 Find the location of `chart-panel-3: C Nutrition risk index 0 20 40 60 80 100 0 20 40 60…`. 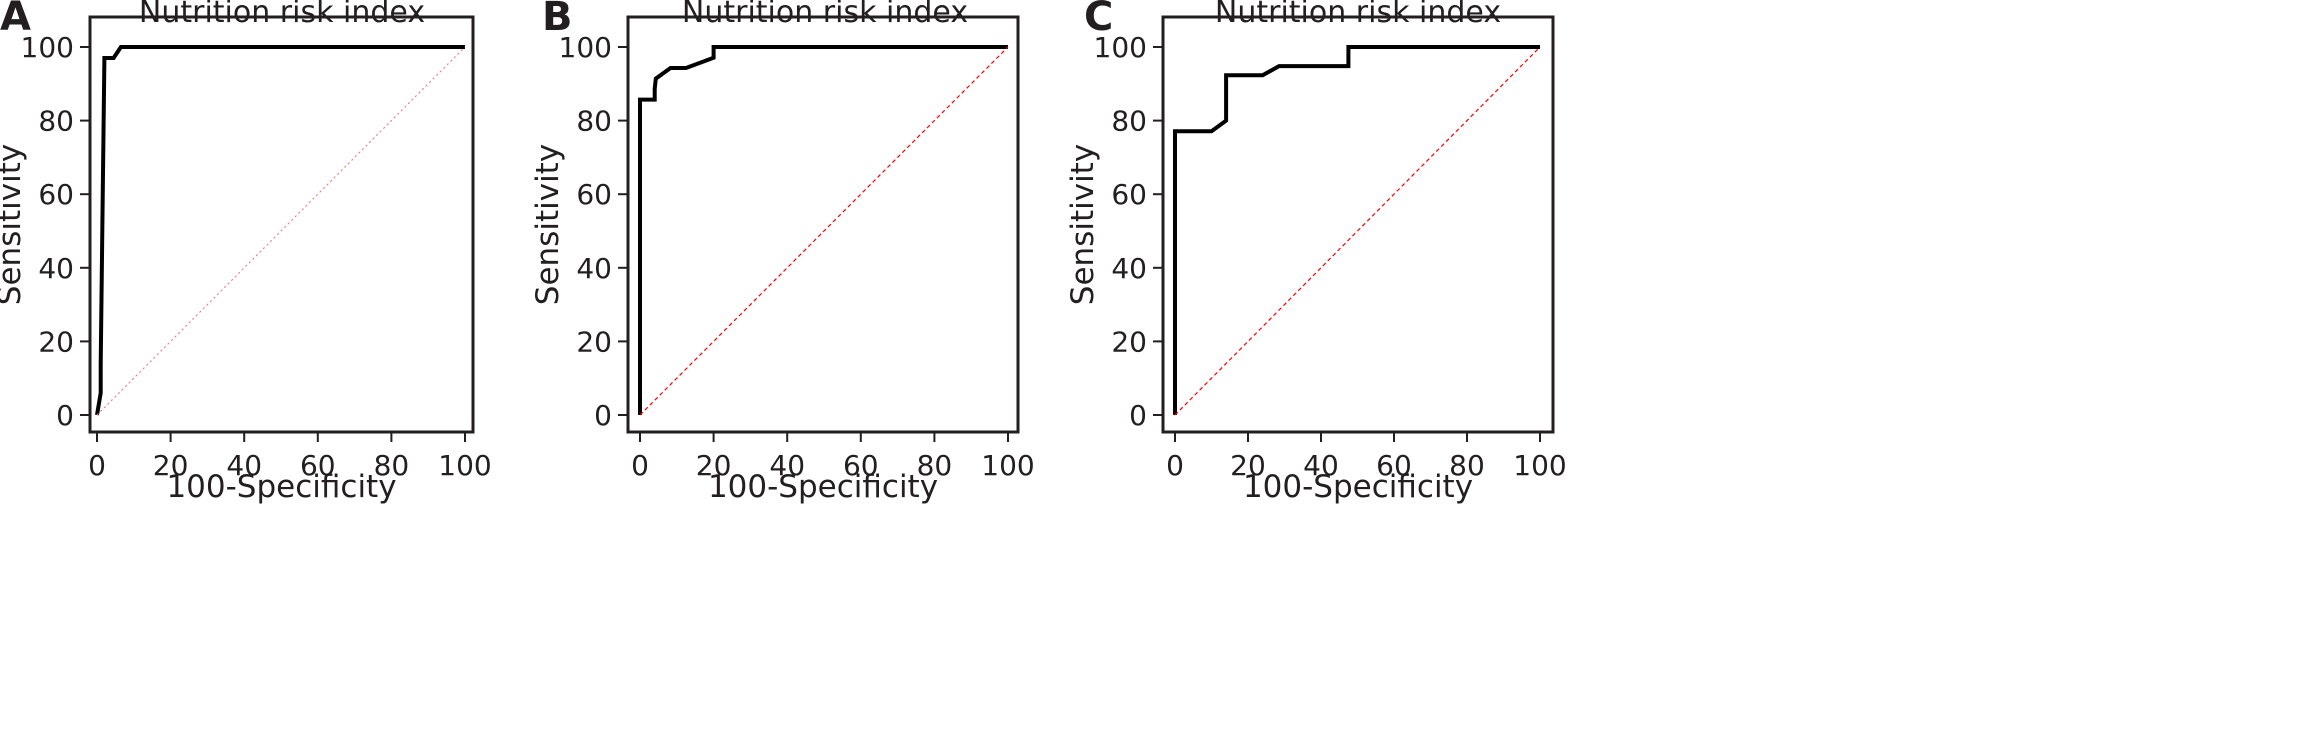

chart-panel-3: C Nutrition risk index 0 20 40 60 80 100 0 20 40 60… is located at coordinates (1316, 252).